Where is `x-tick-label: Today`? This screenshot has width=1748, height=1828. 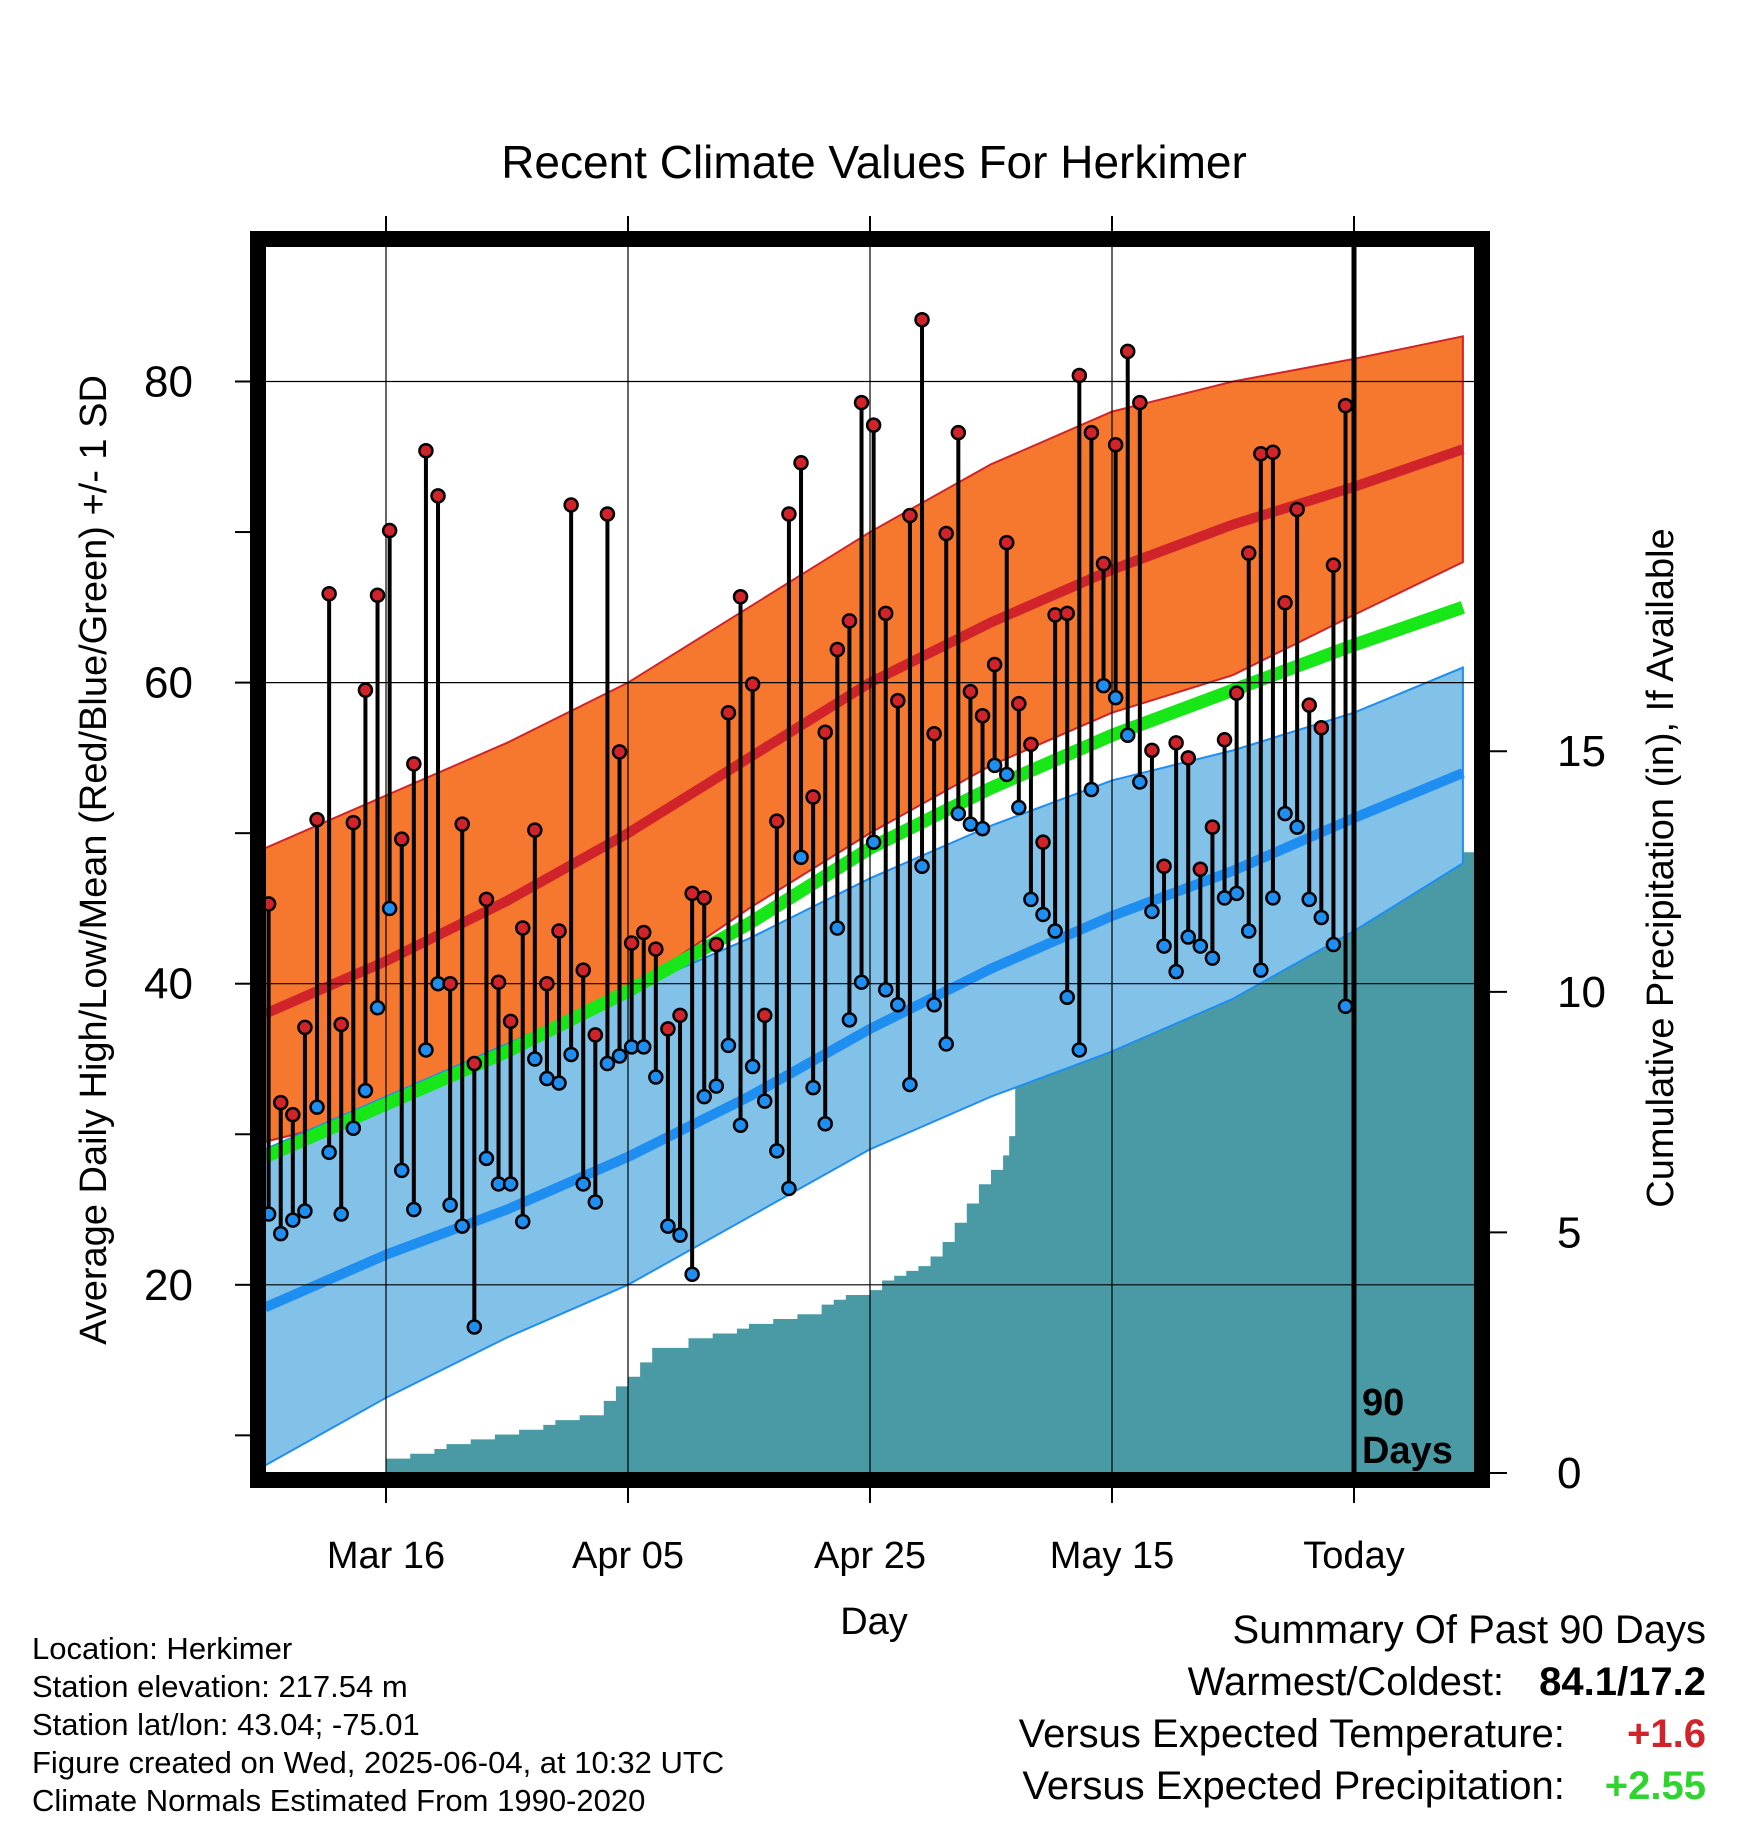
x-tick-label: Today is located at coordinates (1353, 1556).